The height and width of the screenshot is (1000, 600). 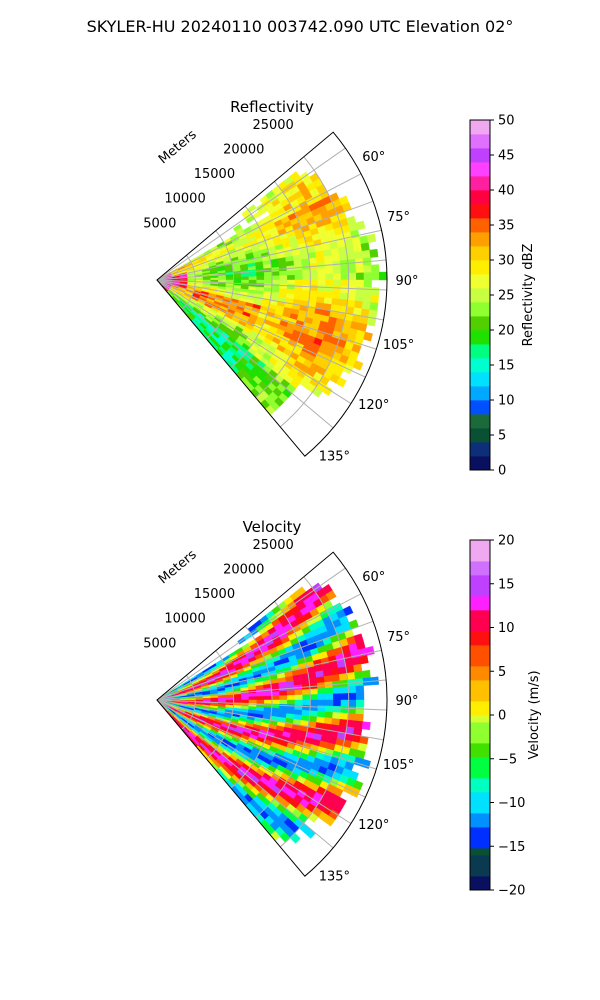 I want to click on colorbar-tick-label: −10, so click(x=511, y=803).